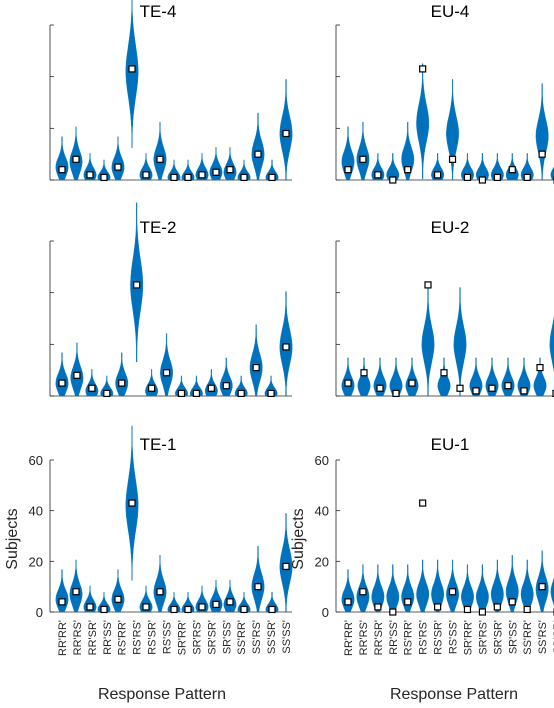  Describe the element at coordinates (543, 637) in the screenshot. I see `x-tick-label: SS'RS'` at that location.